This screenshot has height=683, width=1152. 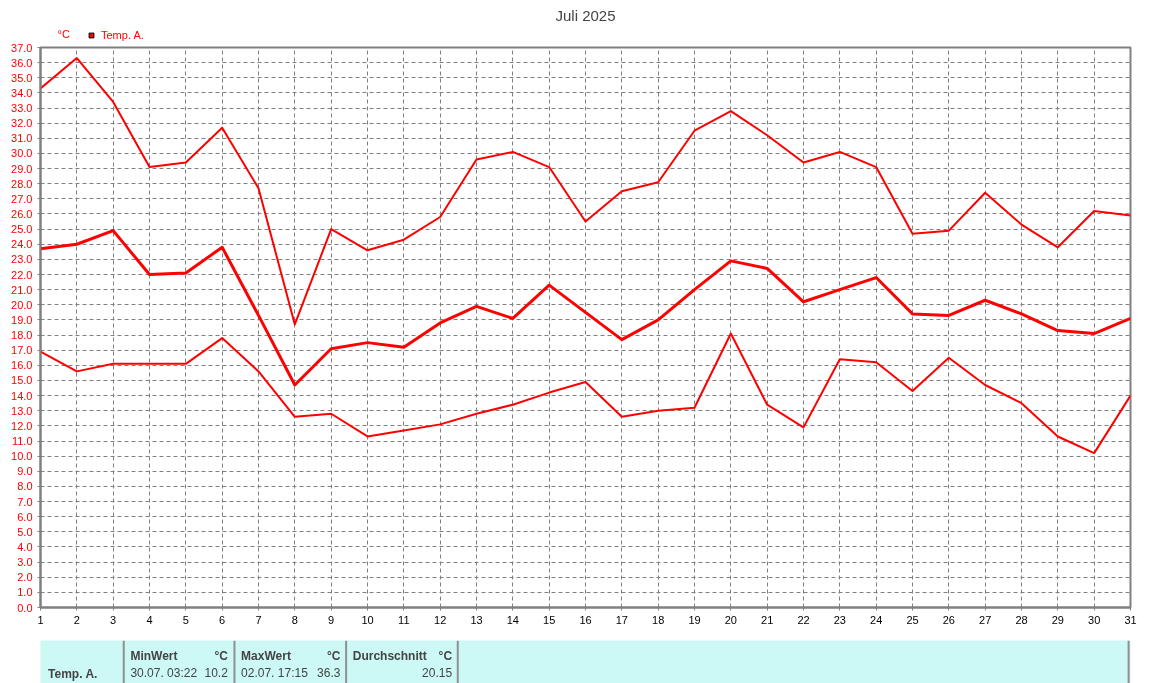 What do you see at coordinates (585, 619) in the screenshot?
I see `x-tick-label: 16` at bounding box center [585, 619].